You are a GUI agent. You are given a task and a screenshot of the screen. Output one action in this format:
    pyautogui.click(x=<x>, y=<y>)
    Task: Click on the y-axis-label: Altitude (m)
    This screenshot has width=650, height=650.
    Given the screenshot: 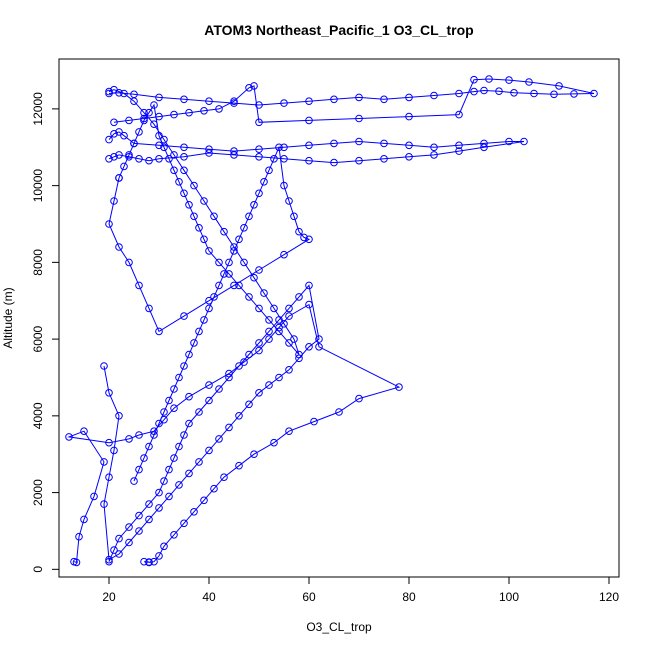 What is the action you would take?
    pyautogui.click(x=8, y=317)
    